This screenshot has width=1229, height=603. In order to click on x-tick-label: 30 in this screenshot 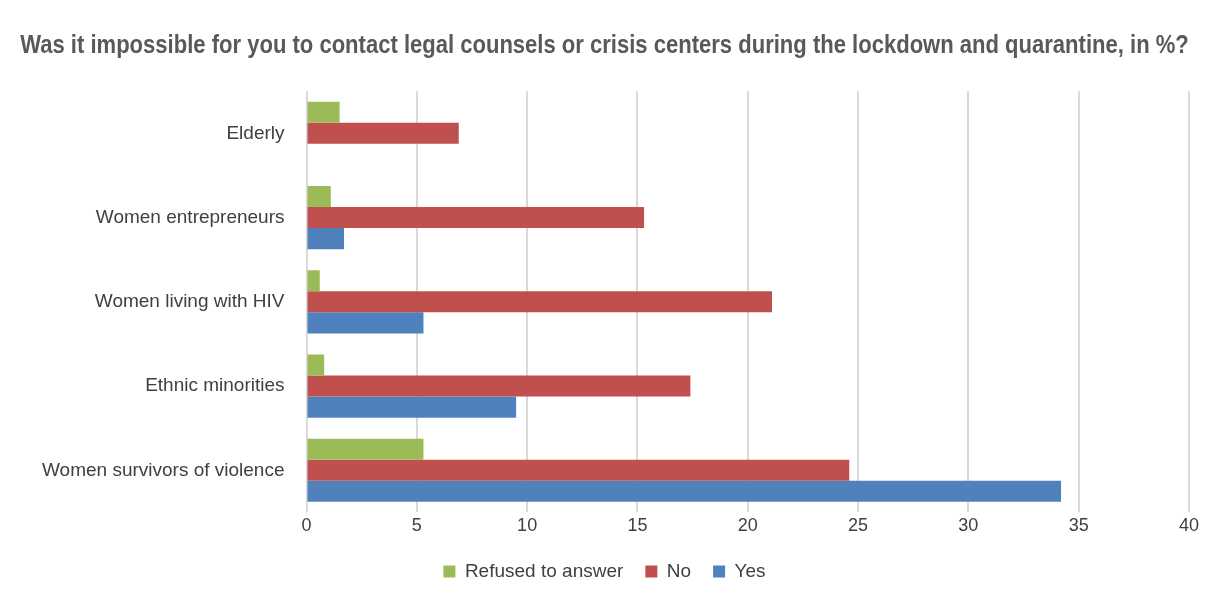, I will do `click(968, 525)`.